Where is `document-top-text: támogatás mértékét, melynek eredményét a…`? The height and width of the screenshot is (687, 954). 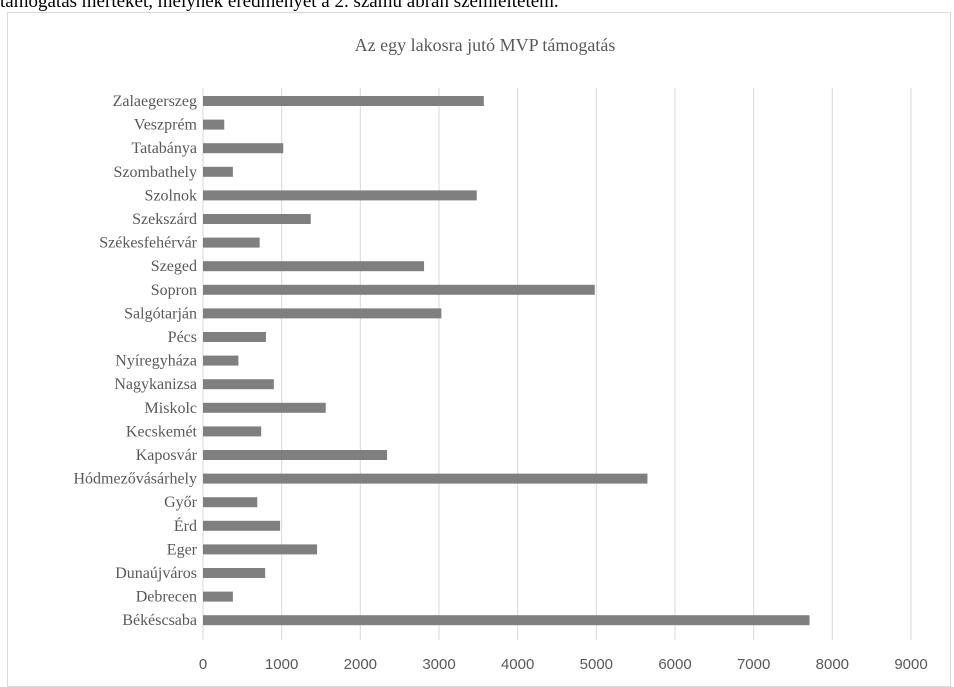 document-top-text: támogatás mértékét, melynek eredményét a… is located at coordinates (279, 6).